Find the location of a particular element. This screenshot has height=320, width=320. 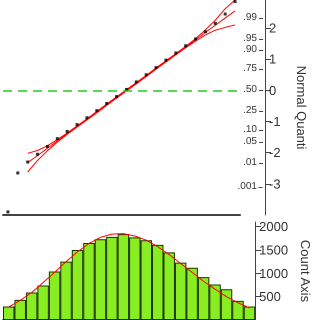

text: .01 is located at coordinates (253, 162).